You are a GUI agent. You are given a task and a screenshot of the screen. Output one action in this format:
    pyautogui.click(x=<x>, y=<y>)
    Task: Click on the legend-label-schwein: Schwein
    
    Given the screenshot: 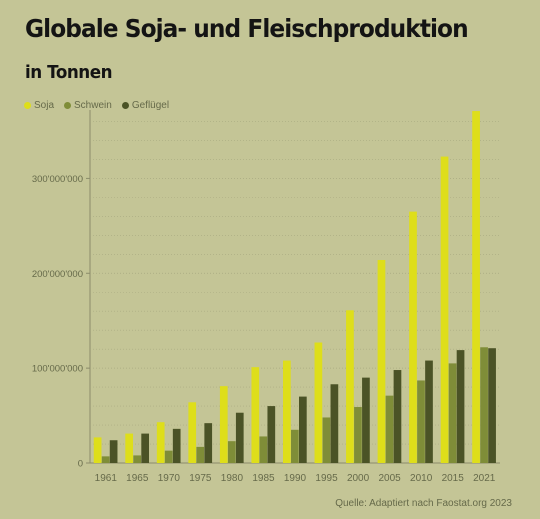 What is the action you would take?
    pyautogui.click(x=93, y=105)
    